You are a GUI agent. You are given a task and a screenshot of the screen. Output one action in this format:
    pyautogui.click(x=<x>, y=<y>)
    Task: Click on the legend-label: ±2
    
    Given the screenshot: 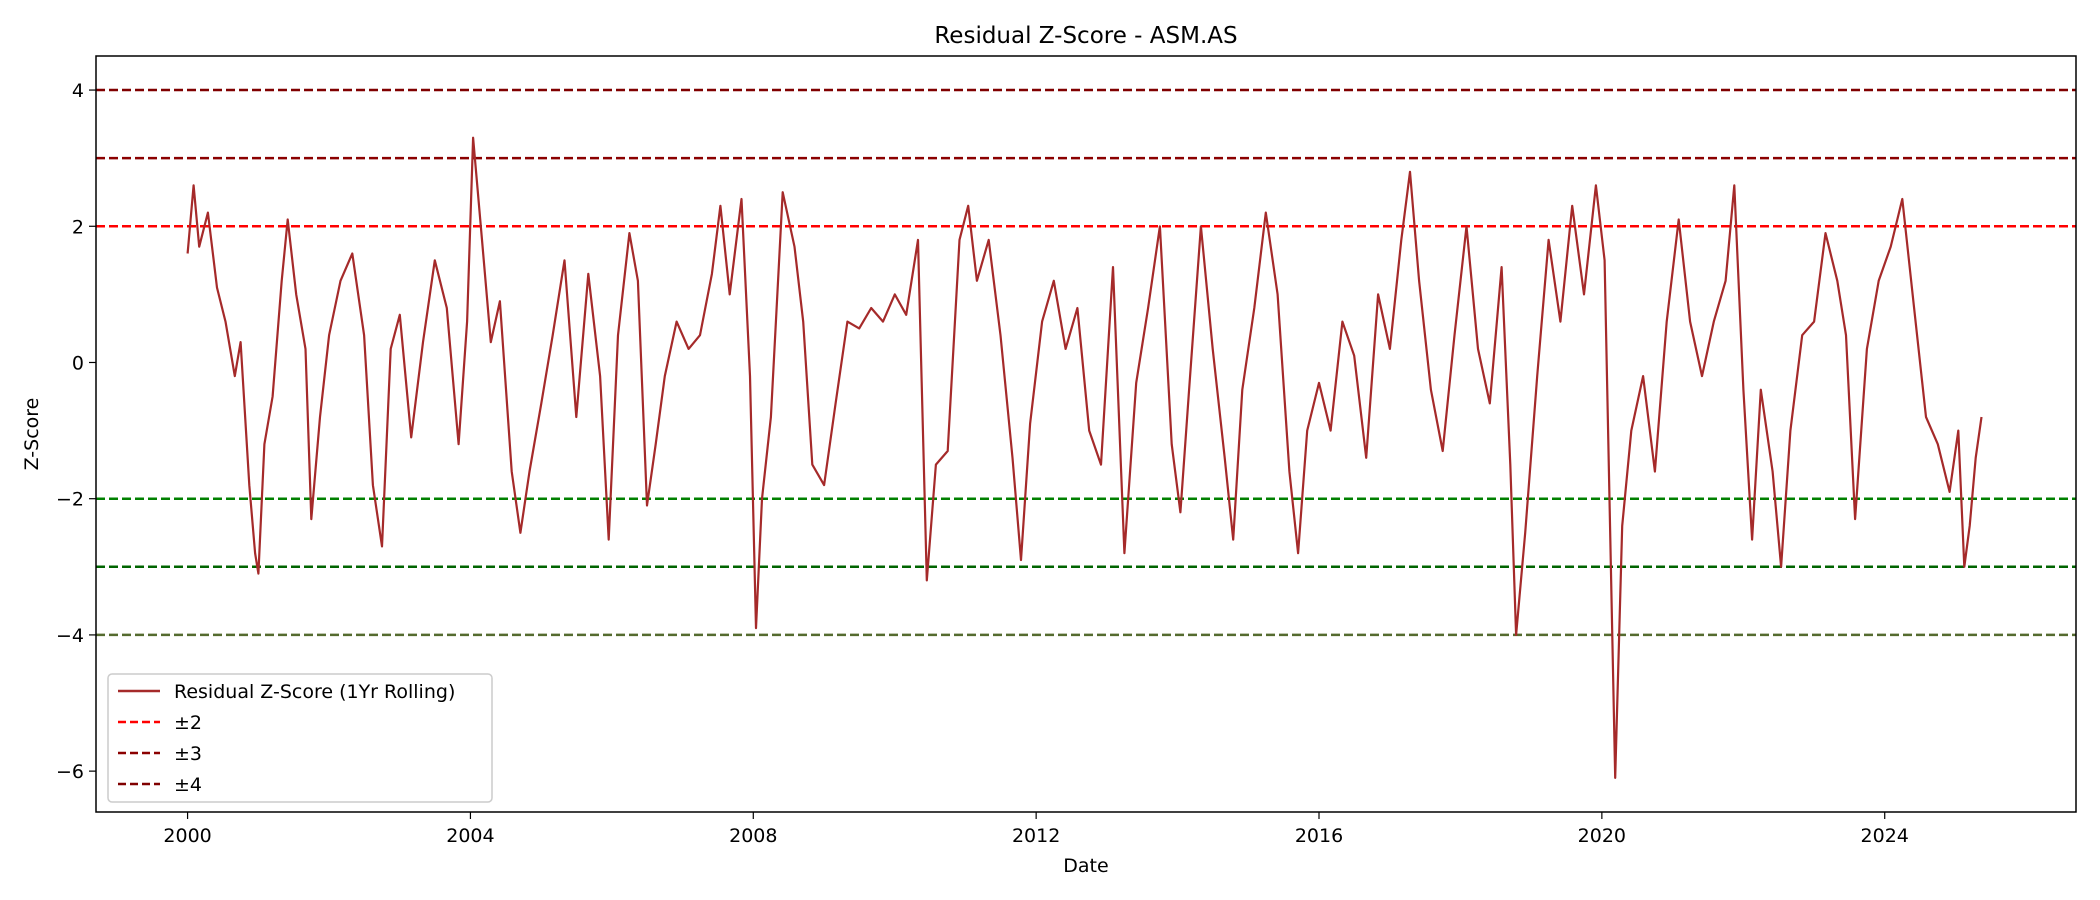 What is the action you would take?
    pyautogui.click(x=188, y=723)
    